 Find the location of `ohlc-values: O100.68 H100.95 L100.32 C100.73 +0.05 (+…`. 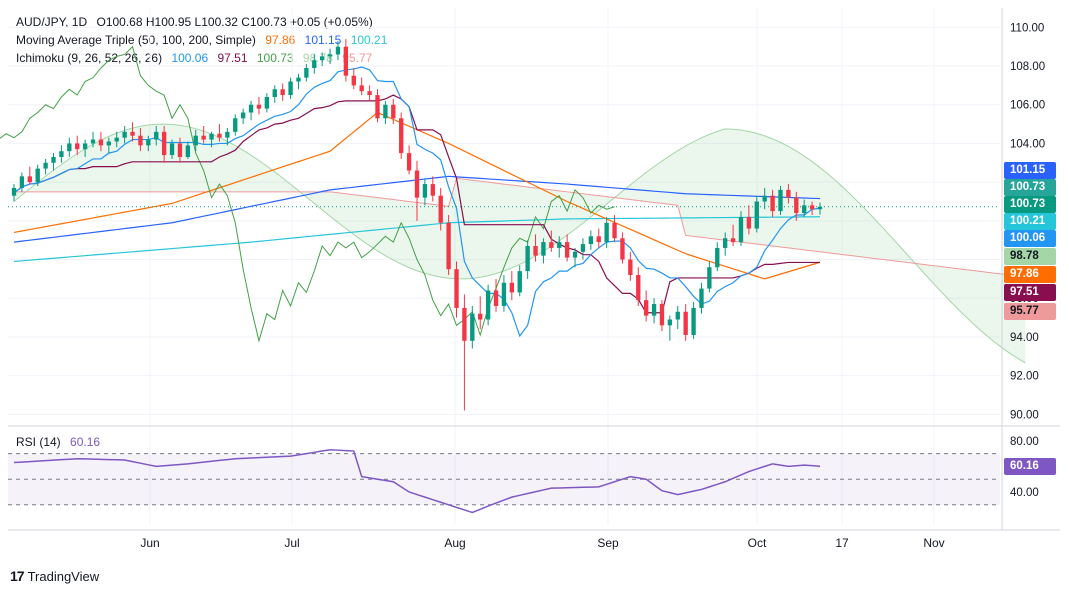

ohlc-values: O100.68 H100.95 L100.32 C100.73 +0.05 (+… is located at coordinates (234, 22).